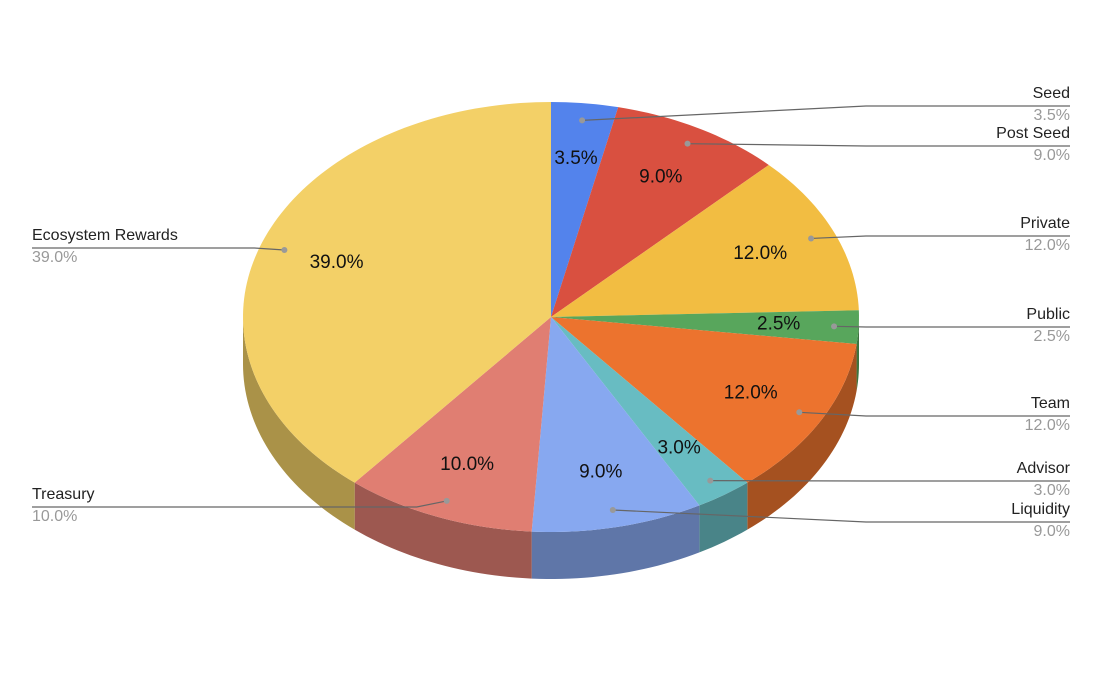  What do you see at coordinates (1052, 336) in the screenshot?
I see `legend-value: 2.5%` at bounding box center [1052, 336].